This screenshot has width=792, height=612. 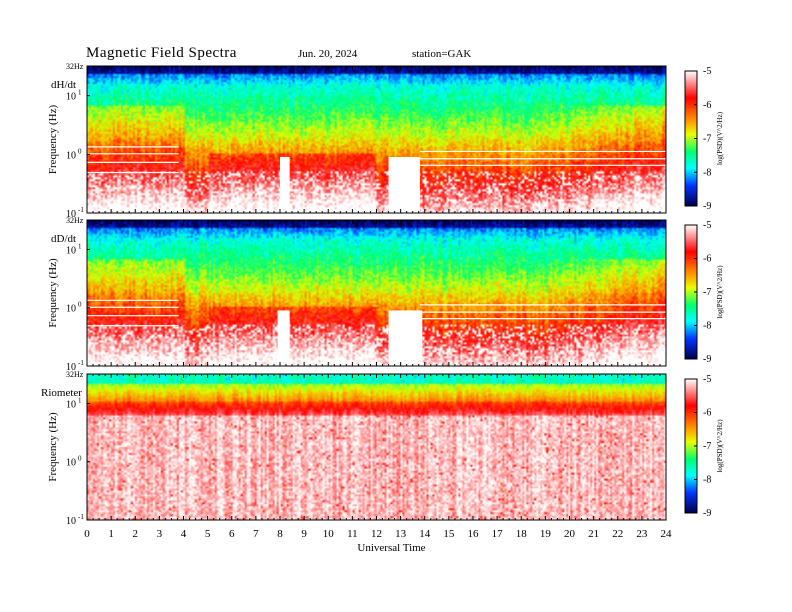 What do you see at coordinates (256, 534) in the screenshot?
I see `x-tick-label: 7` at bounding box center [256, 534].